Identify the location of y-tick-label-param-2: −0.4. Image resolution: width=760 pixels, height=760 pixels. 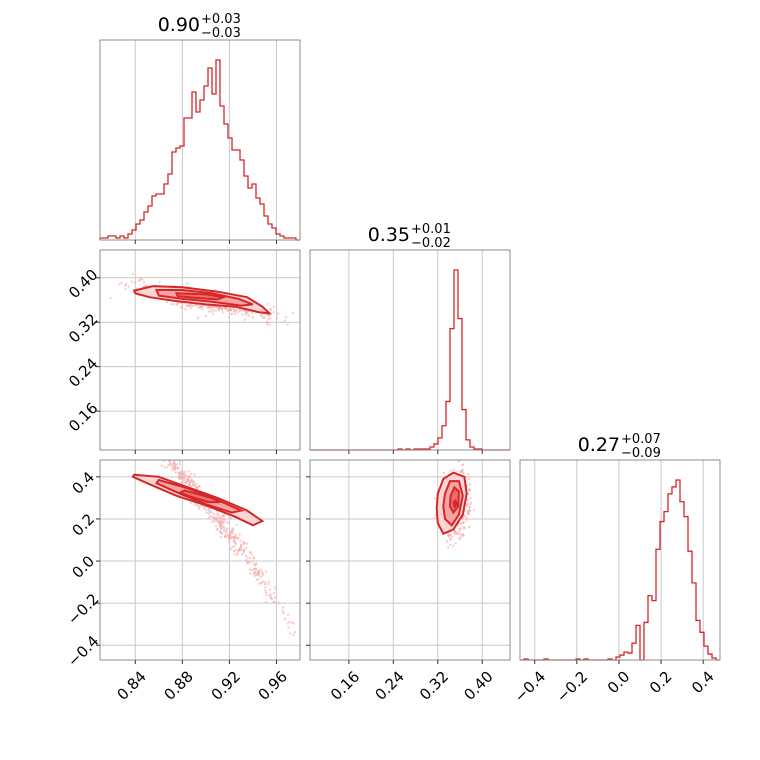
(83, 651).